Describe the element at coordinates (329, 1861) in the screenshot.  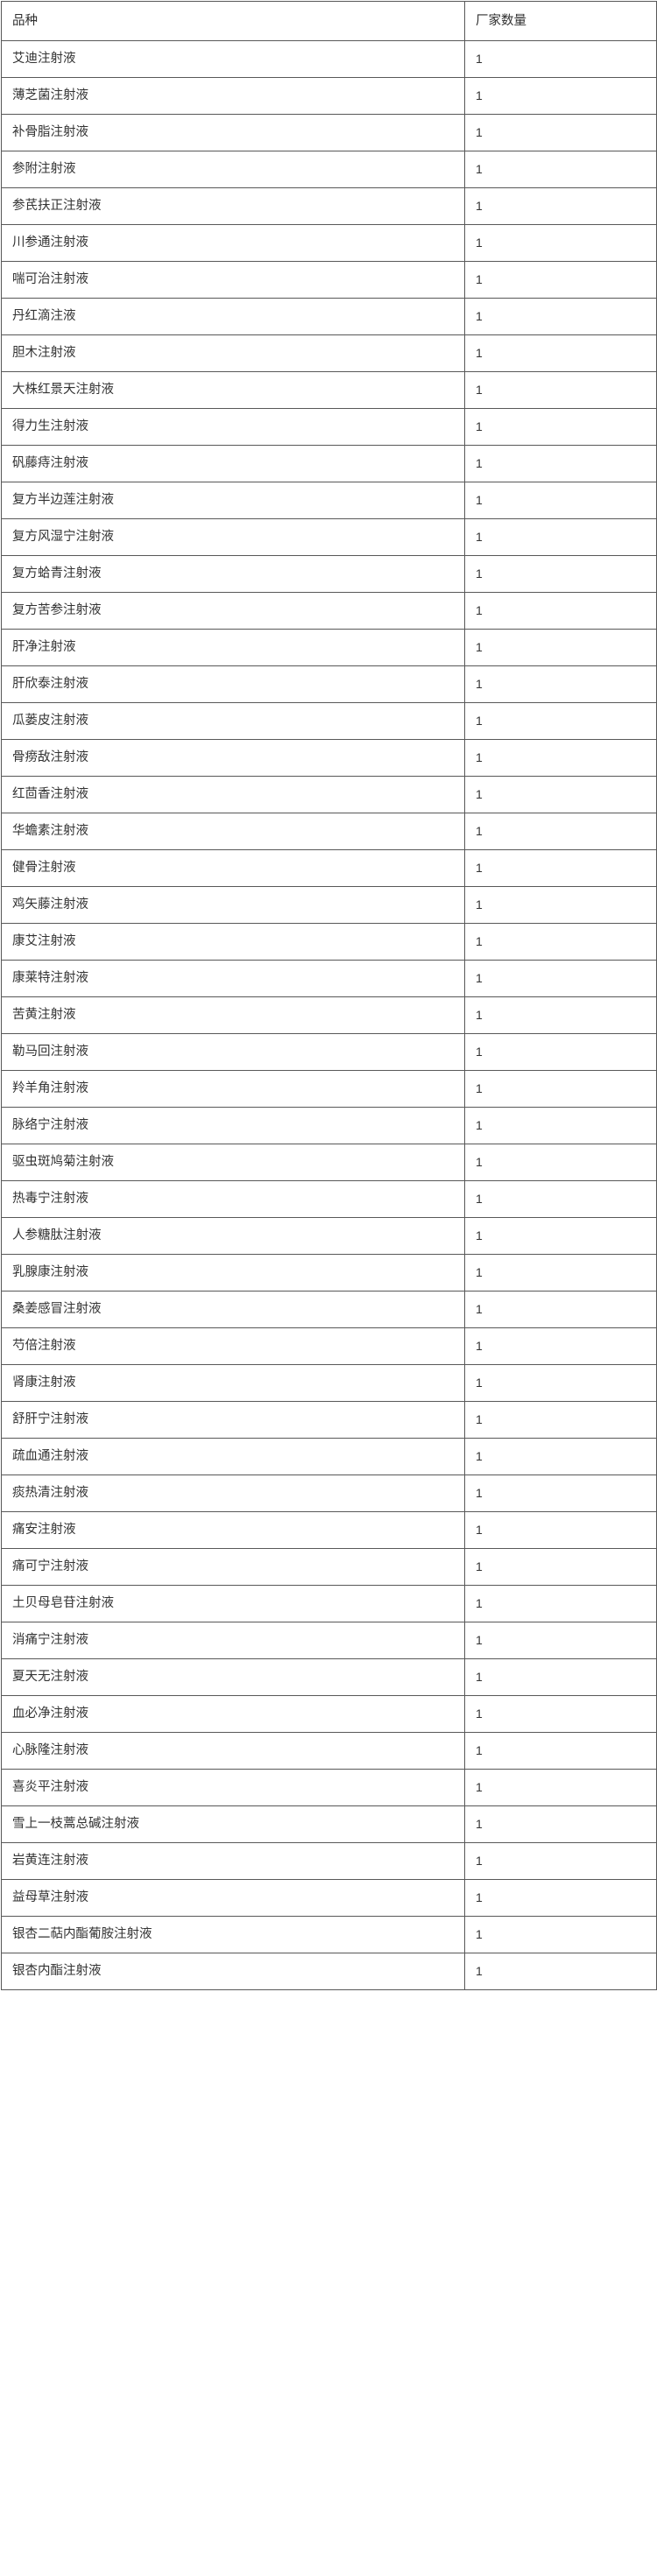
I see `table-row: 岩黄连注射液 1` at that location.